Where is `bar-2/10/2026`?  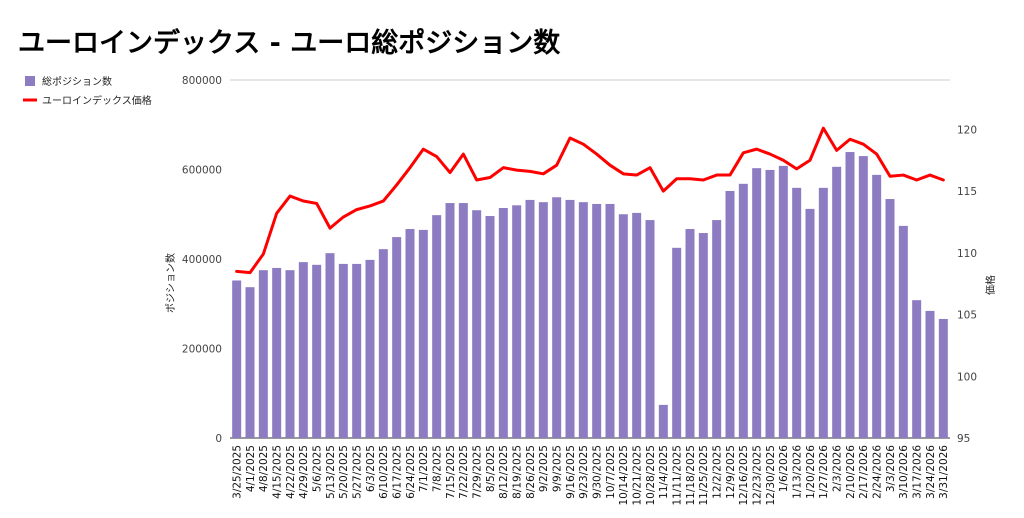
bar-2/10/2026 is located at coordinates (850, 295).